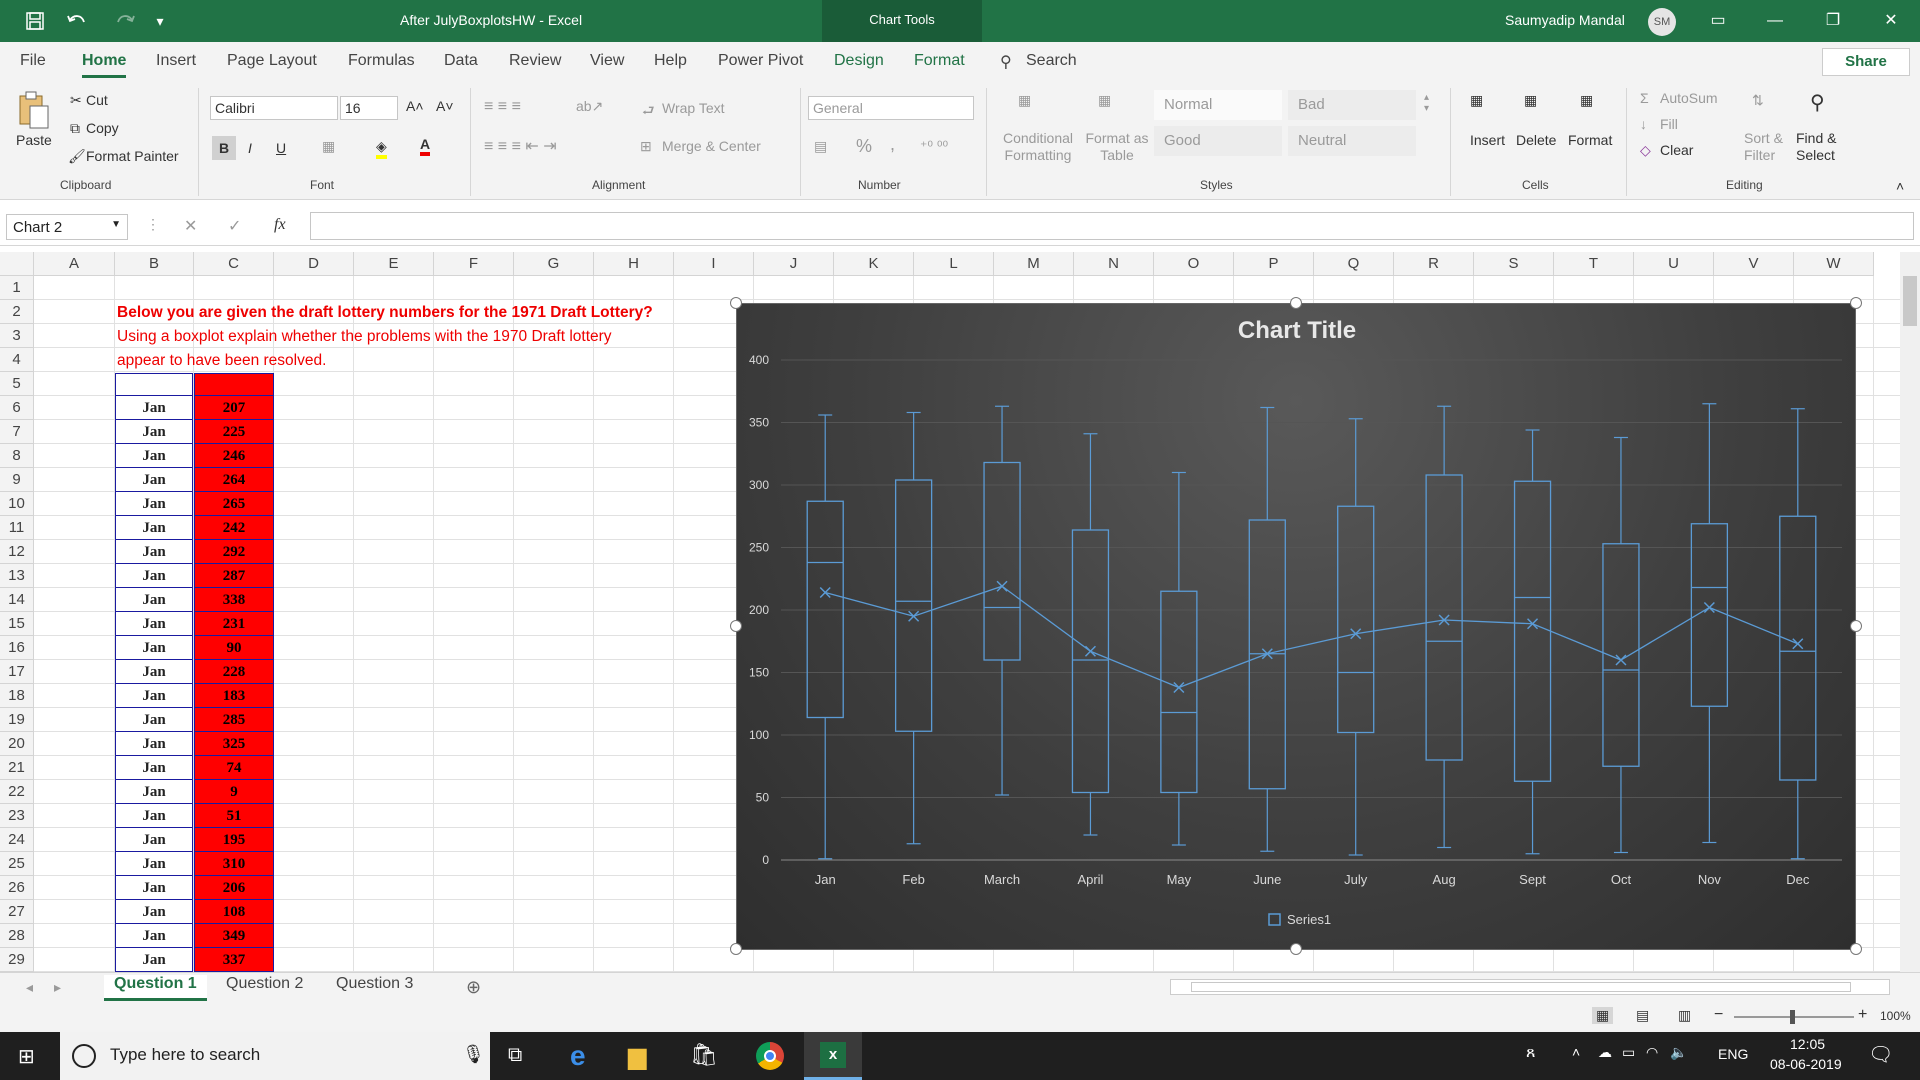 The height and width of the screenshot is (1080, 1920). I want to click on style-neutral: Neutral, so click(1352, 141).